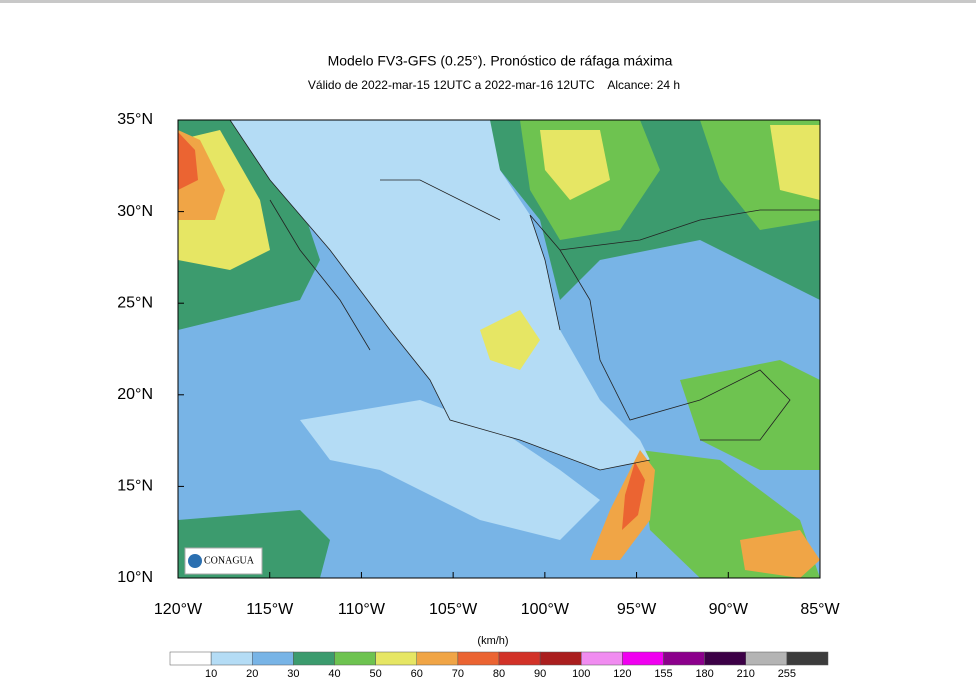 Image resolution: width=976 pixels, height=688 pixels. Describe the element at coordinates (729, 609) in the screenshot. I see `lon-label: 90°W` at that location.